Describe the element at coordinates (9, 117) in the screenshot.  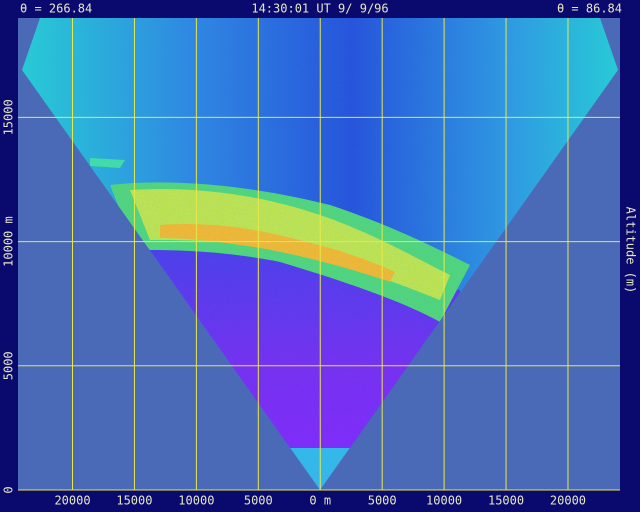
I see `y-tick-label: 15000` at that location.